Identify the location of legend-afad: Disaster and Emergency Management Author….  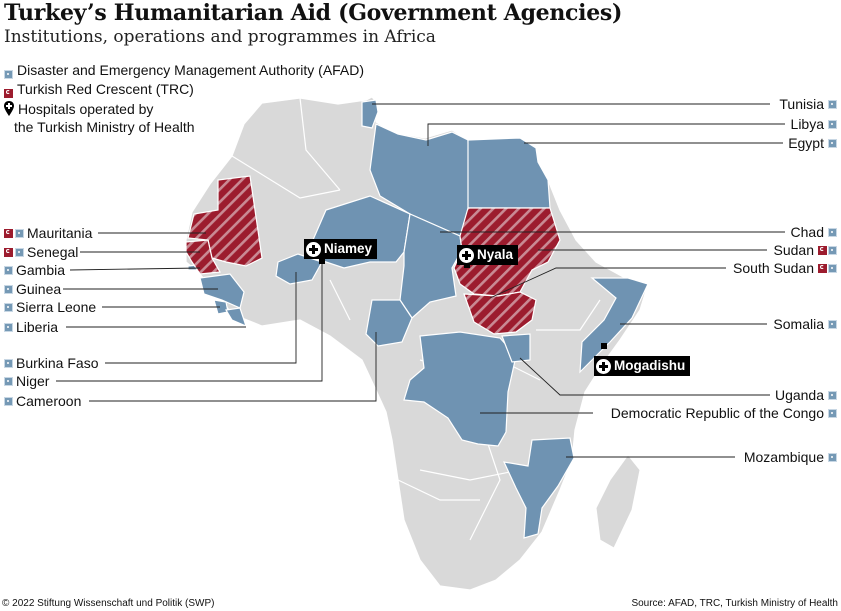
(184, 71).